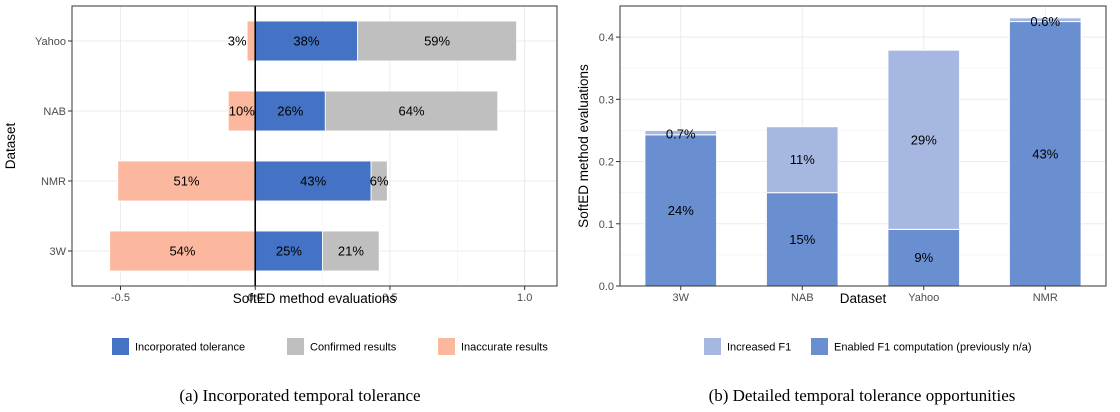 This screenshot has width=1120, height=412. I want to click on chart-b-x-ticks: 3W NAB Yahoo NMR, so click(865, 295).